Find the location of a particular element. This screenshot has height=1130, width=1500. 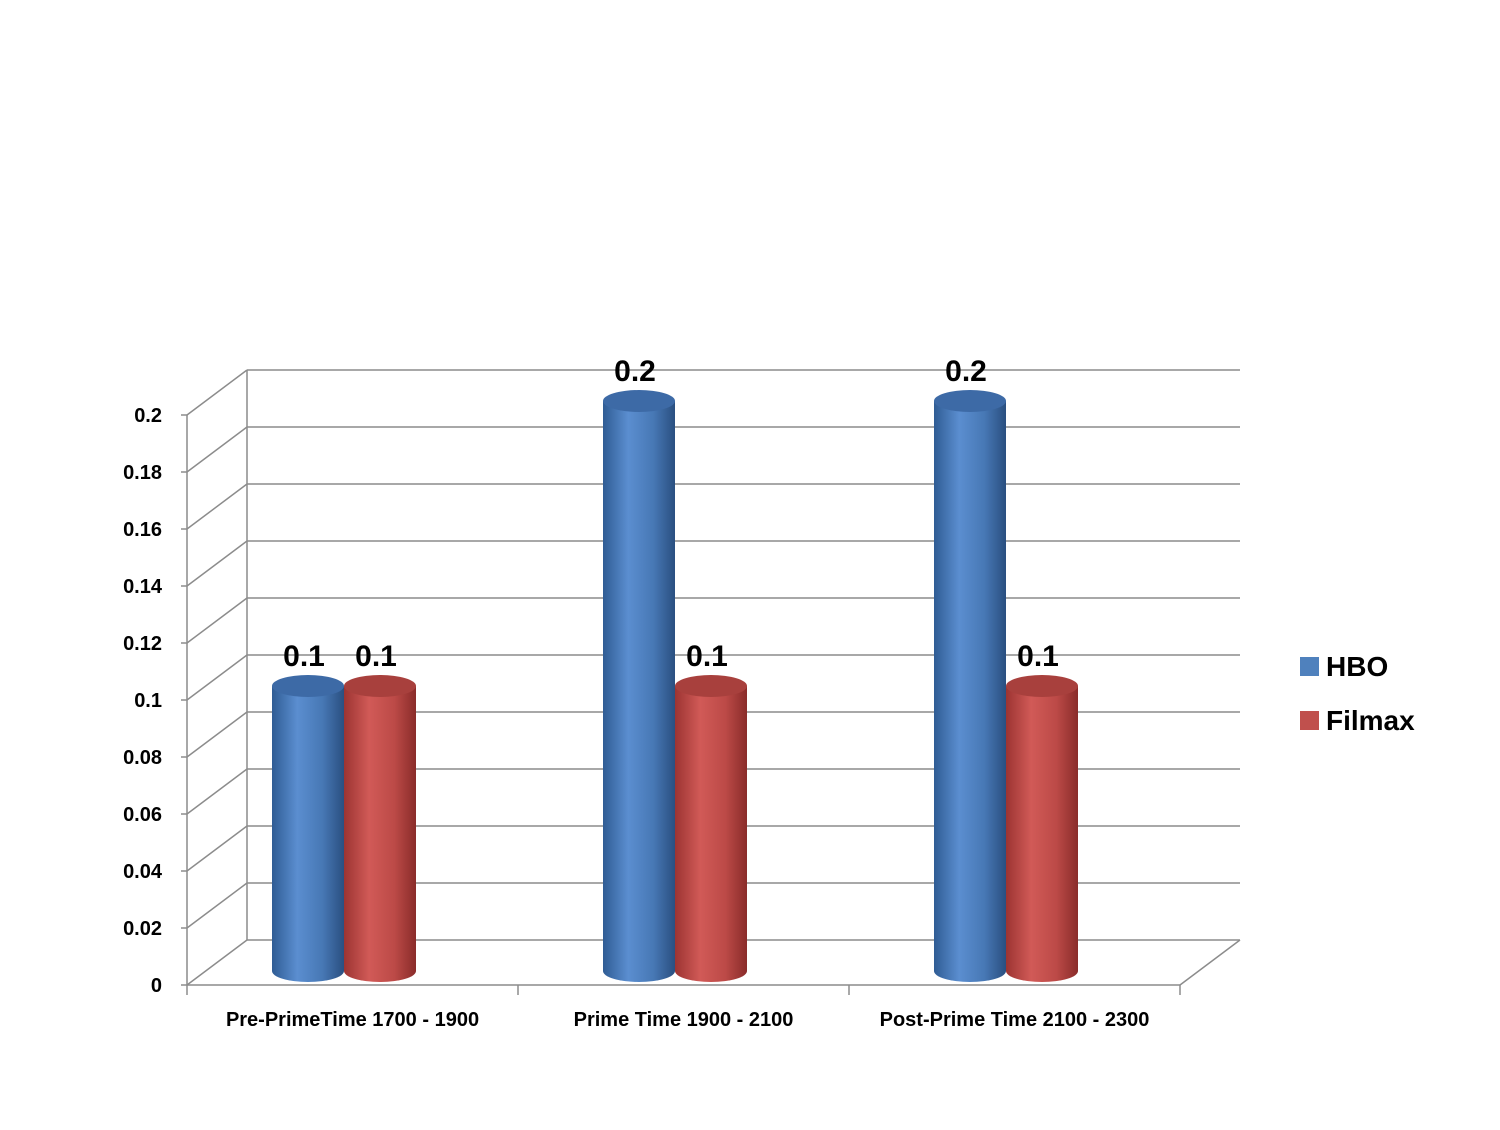

hbo-legend-label: HBO is located at coordinates (1357, 666).